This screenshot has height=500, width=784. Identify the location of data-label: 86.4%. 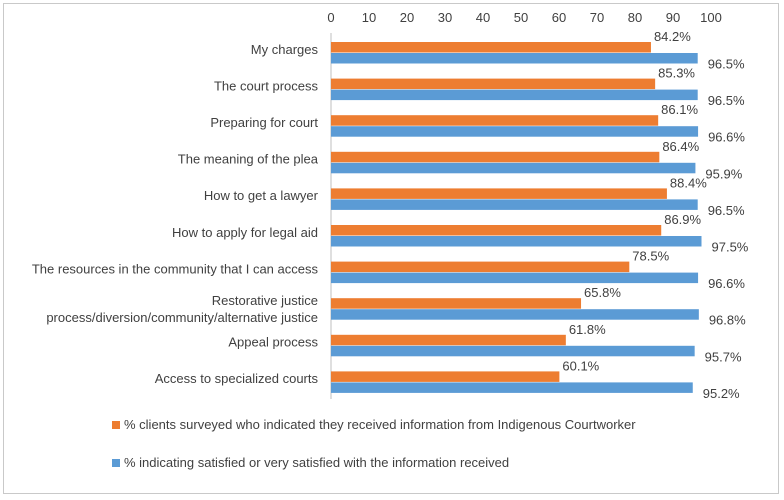
(680, 146).